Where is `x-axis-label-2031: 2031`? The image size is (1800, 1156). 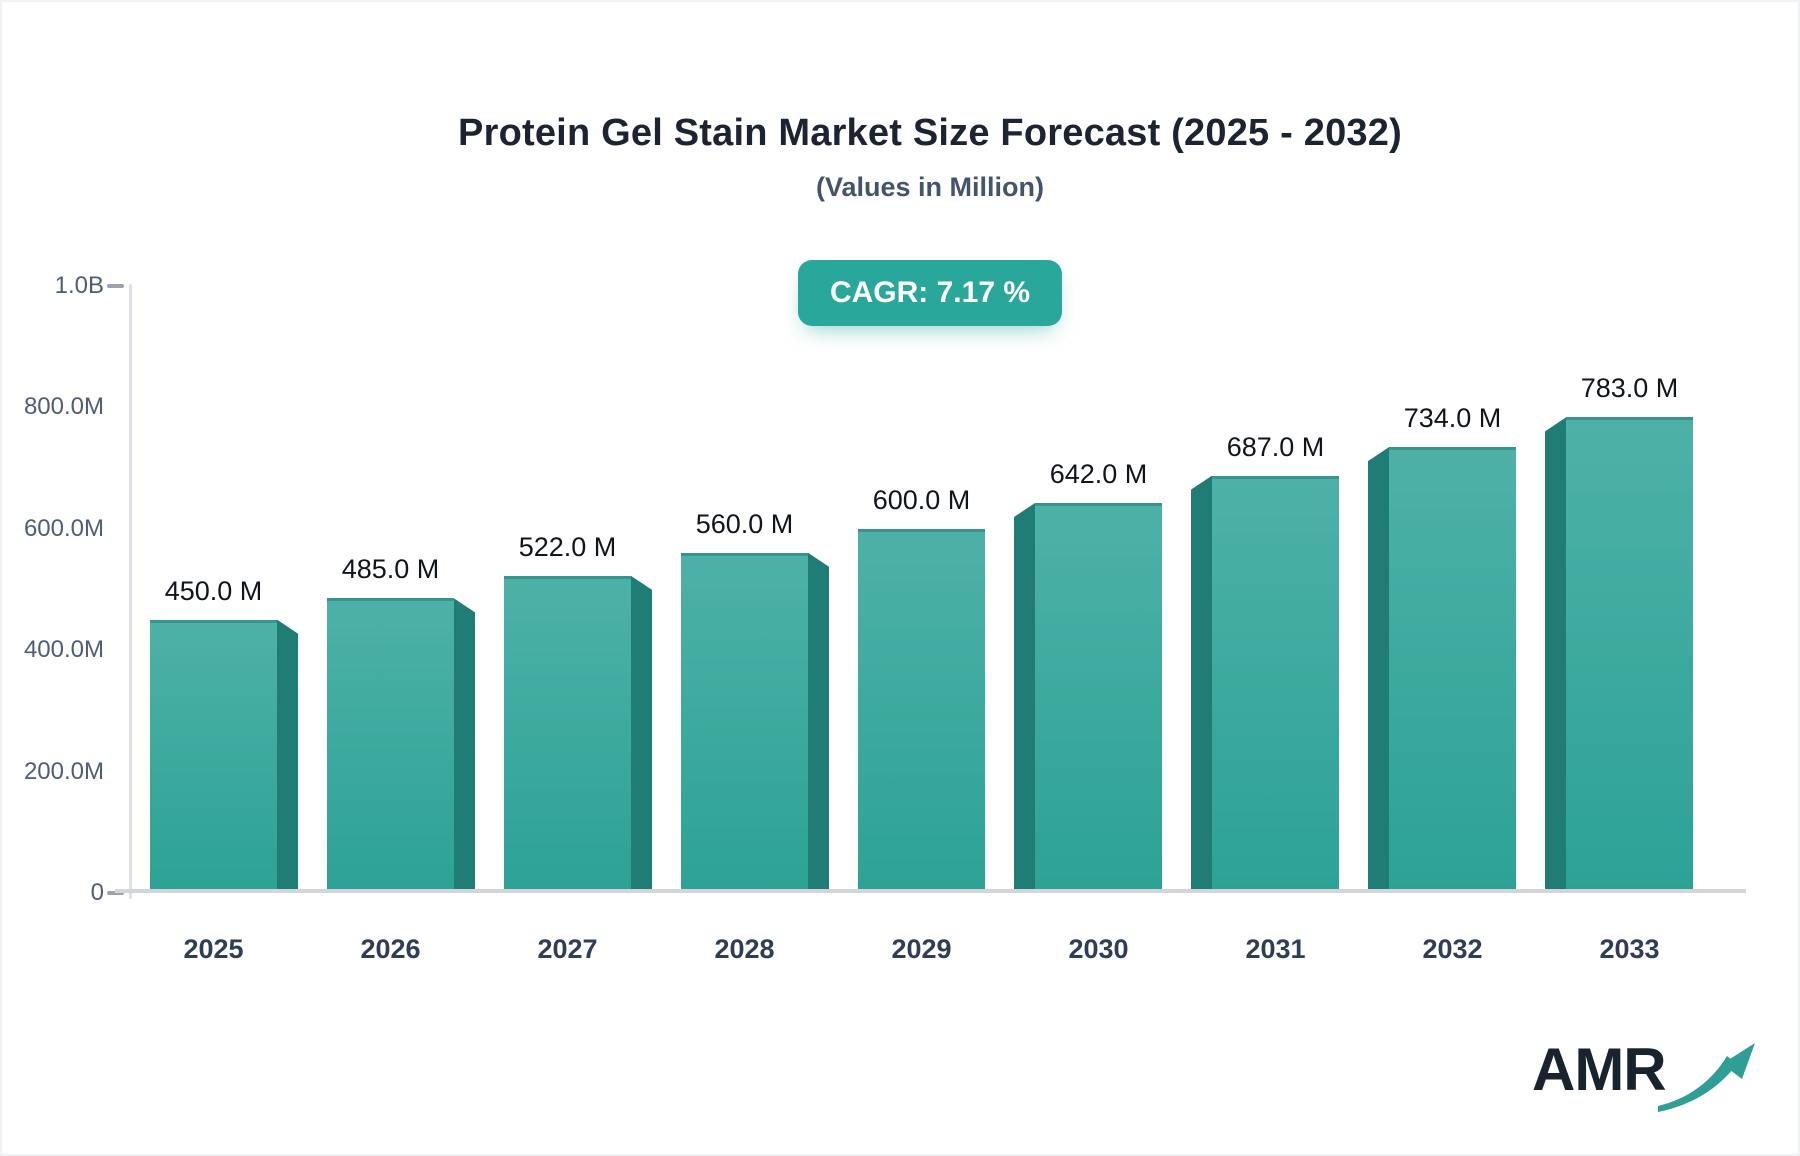
x-axis-label-2031: 2031 is located at coordinates (1275, 949).